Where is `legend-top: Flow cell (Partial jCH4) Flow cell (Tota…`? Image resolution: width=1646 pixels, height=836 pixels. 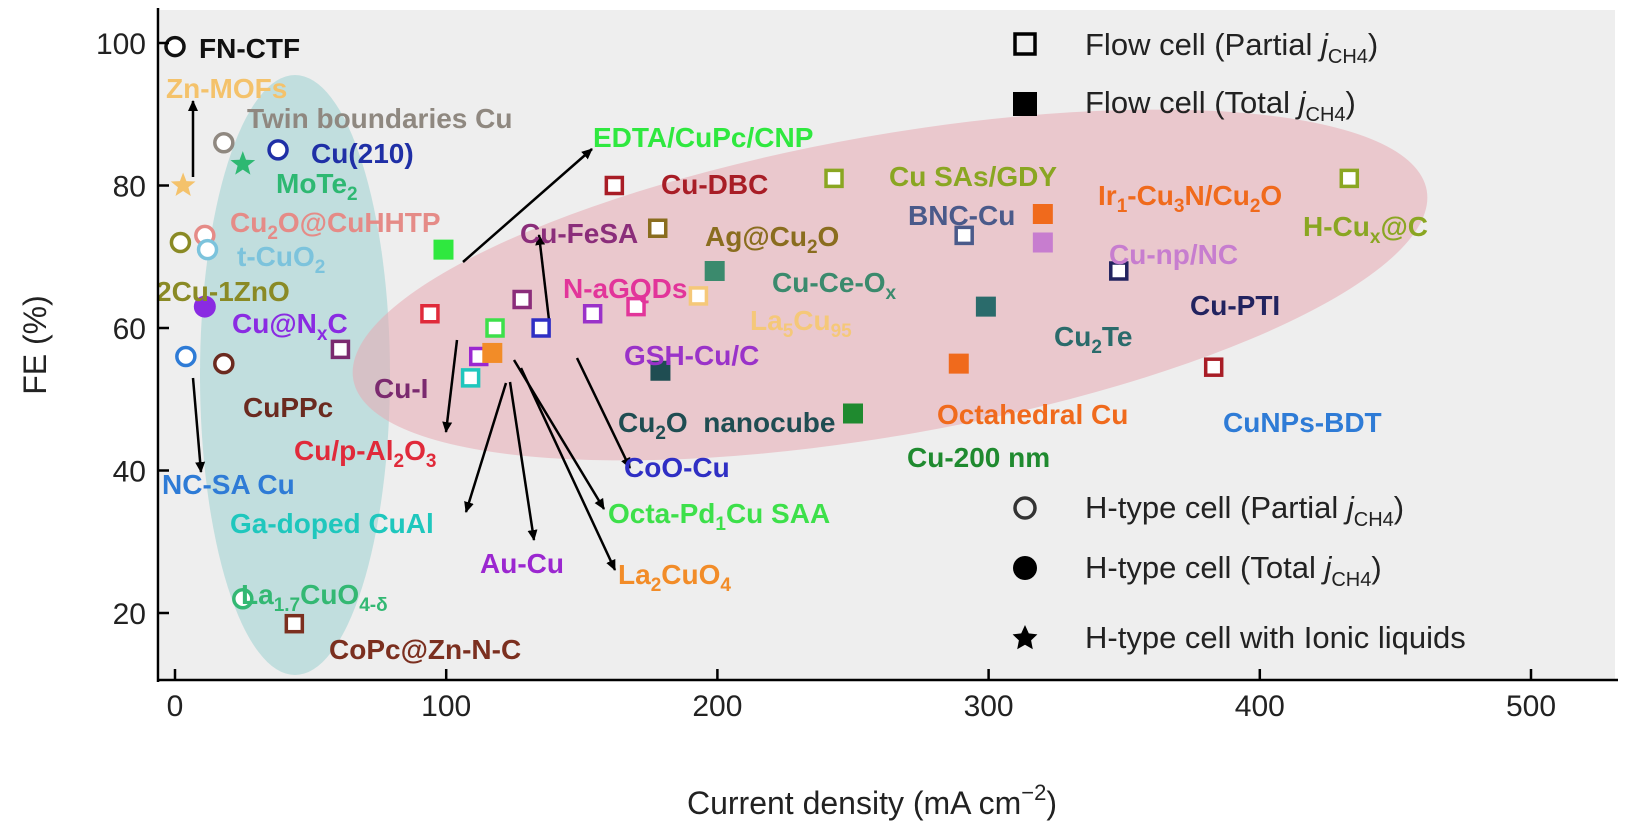 legend-top: Flow cell (Partial jCH4) Flow cell (Tota… is located at coordinates (1195, 76).